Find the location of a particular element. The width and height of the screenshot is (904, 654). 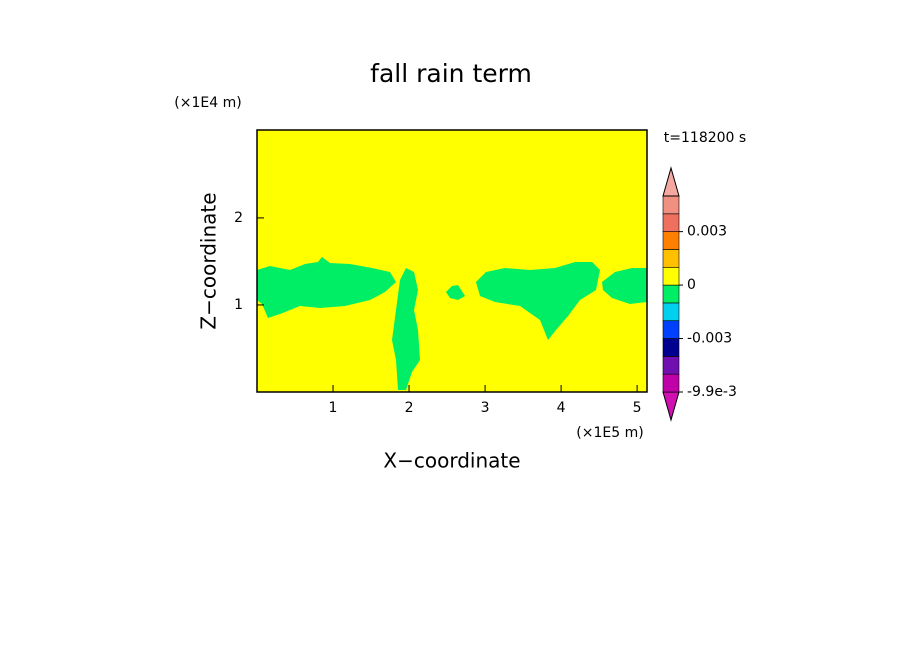

x-tick-label: 4 is located at coordinates (561, 408).